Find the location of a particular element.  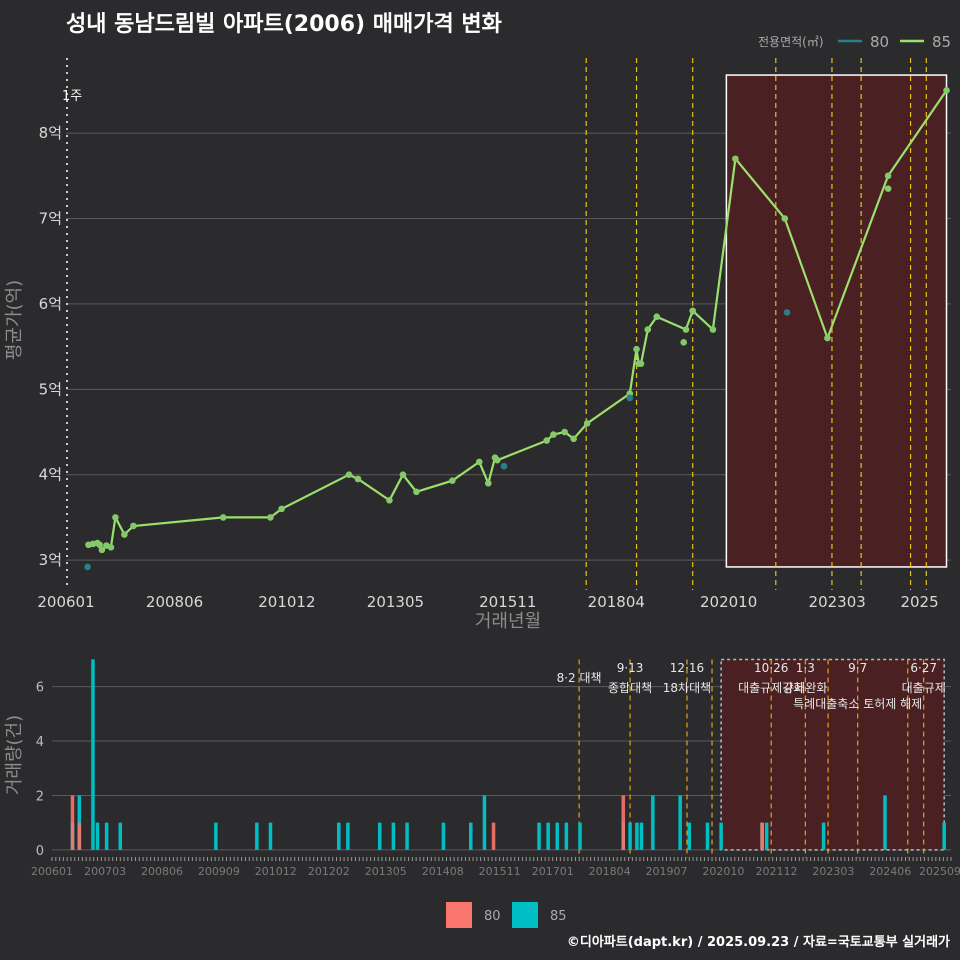

x-tick-label: 200601 is located at coordinates (52, 871).